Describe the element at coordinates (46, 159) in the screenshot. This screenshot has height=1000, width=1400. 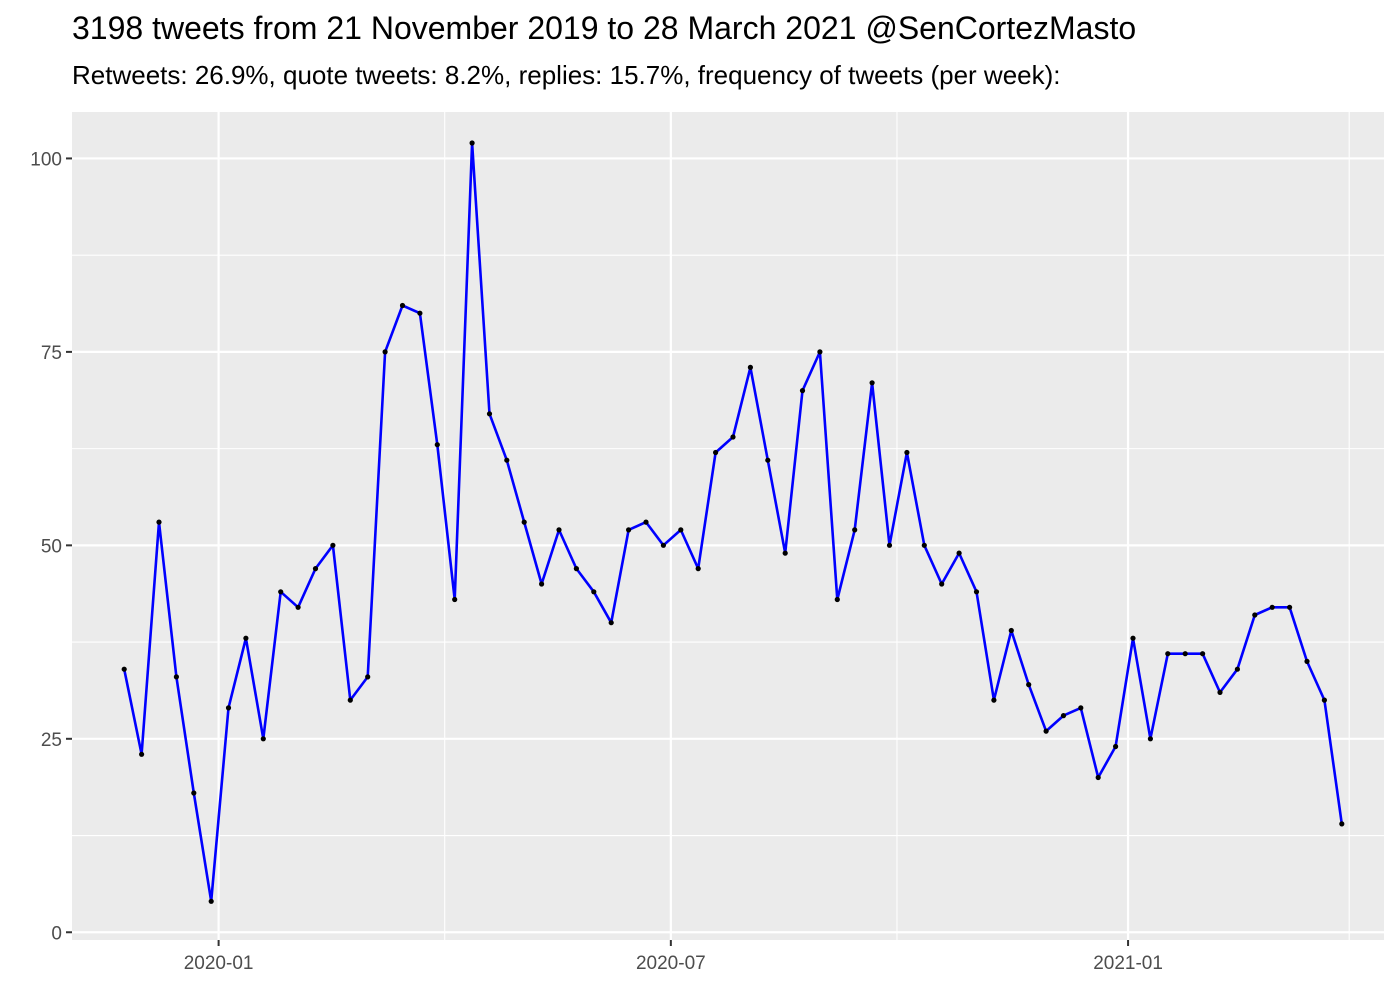
I see `y-tick-label: 100` at that location.